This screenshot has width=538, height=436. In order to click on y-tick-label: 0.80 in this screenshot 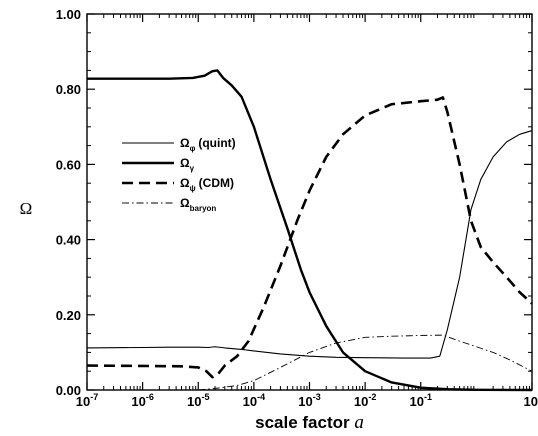, I will do `click(68, 89)`.